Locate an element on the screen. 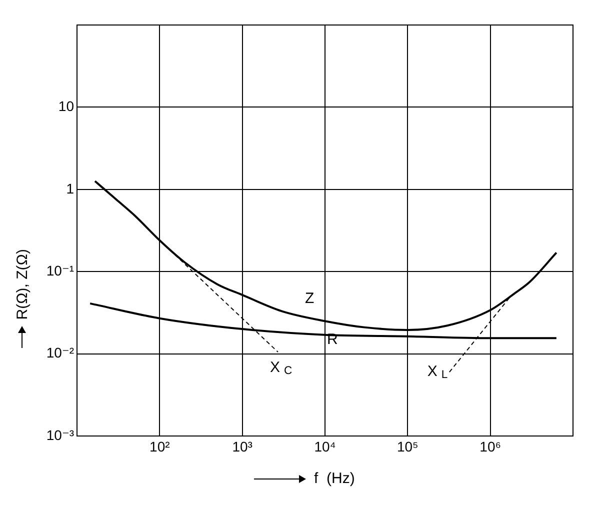 The width and height of the screenshot is (590, 508). y-tick-label: 10⁻² is located at coordinates (60, 352).